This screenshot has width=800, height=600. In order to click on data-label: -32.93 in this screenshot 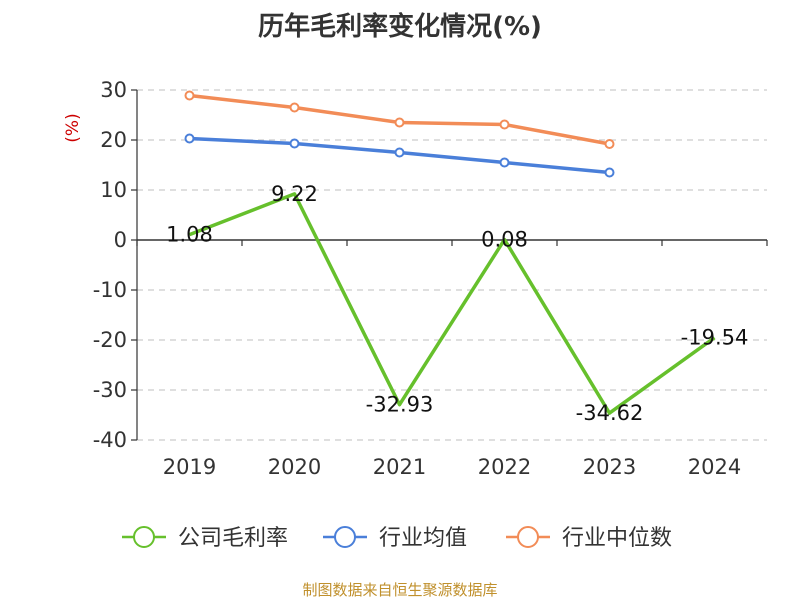, I will do `click(400, 405)`.